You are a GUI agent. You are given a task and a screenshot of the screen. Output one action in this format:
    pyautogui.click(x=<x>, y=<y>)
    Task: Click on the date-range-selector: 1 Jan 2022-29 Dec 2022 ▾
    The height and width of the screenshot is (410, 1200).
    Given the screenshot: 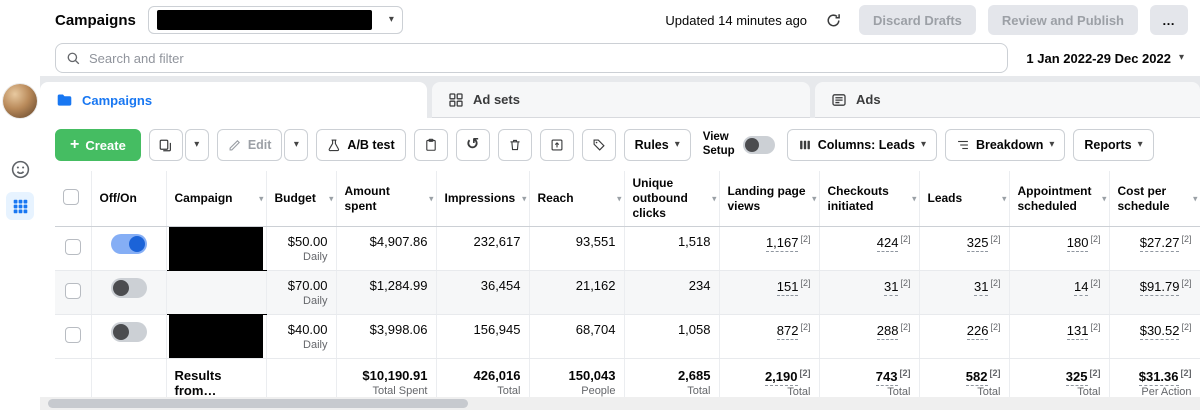 What is the action you would take?
    pyautogui.click(x=1107, y=58)
    